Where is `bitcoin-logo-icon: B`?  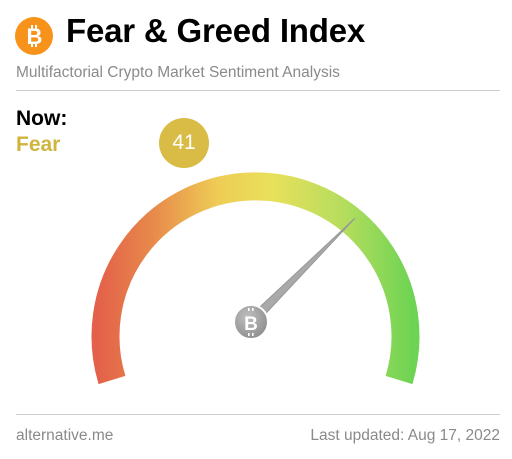
bitcoin-logo-icon: B is located at coordinates (34, 36).